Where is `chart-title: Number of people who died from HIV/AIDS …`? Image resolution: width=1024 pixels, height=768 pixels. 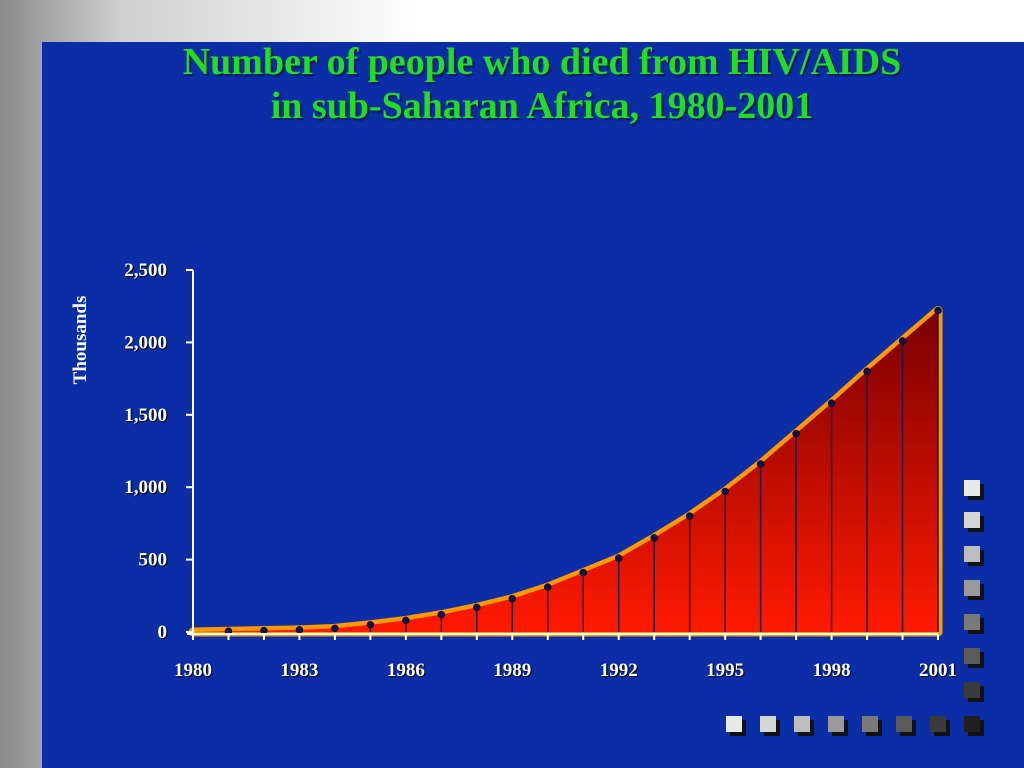 chart-title: Number of people who died from HIV/AIDS … is located at coordinates (542, 84).